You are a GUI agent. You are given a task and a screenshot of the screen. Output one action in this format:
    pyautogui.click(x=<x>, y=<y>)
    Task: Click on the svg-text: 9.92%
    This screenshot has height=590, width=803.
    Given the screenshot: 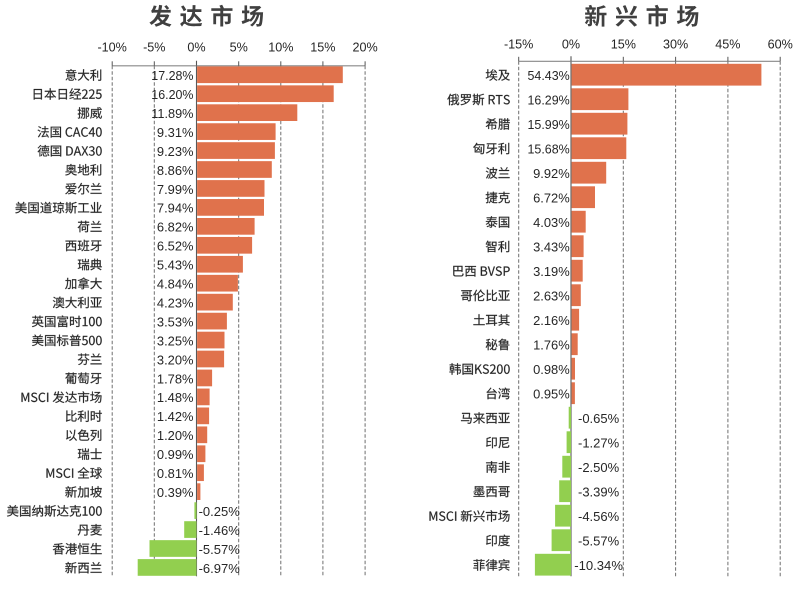 What is the action you would take?
    pyautogui.click(x=551, y=173)
    